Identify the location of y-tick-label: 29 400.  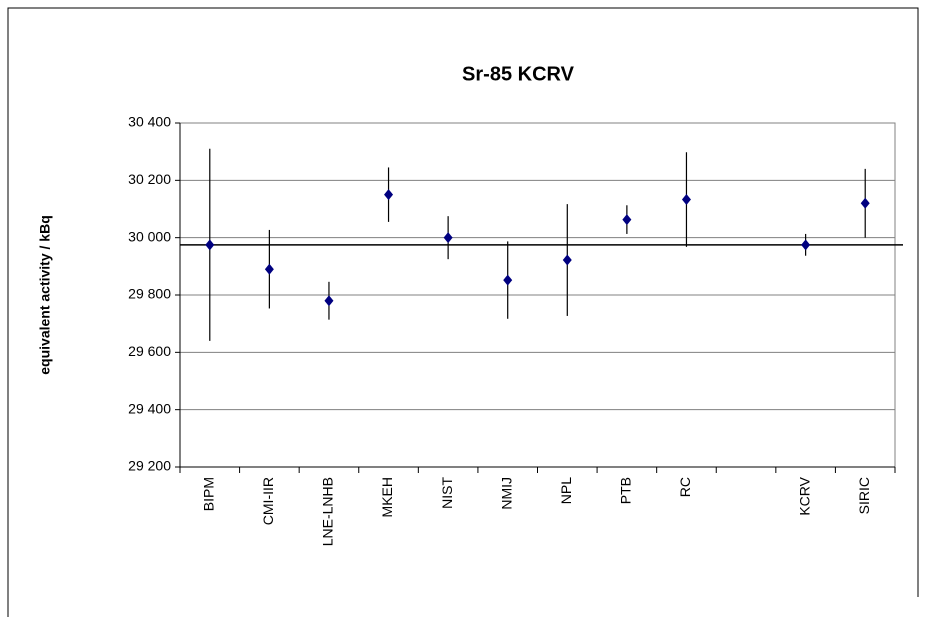
(149, 408).